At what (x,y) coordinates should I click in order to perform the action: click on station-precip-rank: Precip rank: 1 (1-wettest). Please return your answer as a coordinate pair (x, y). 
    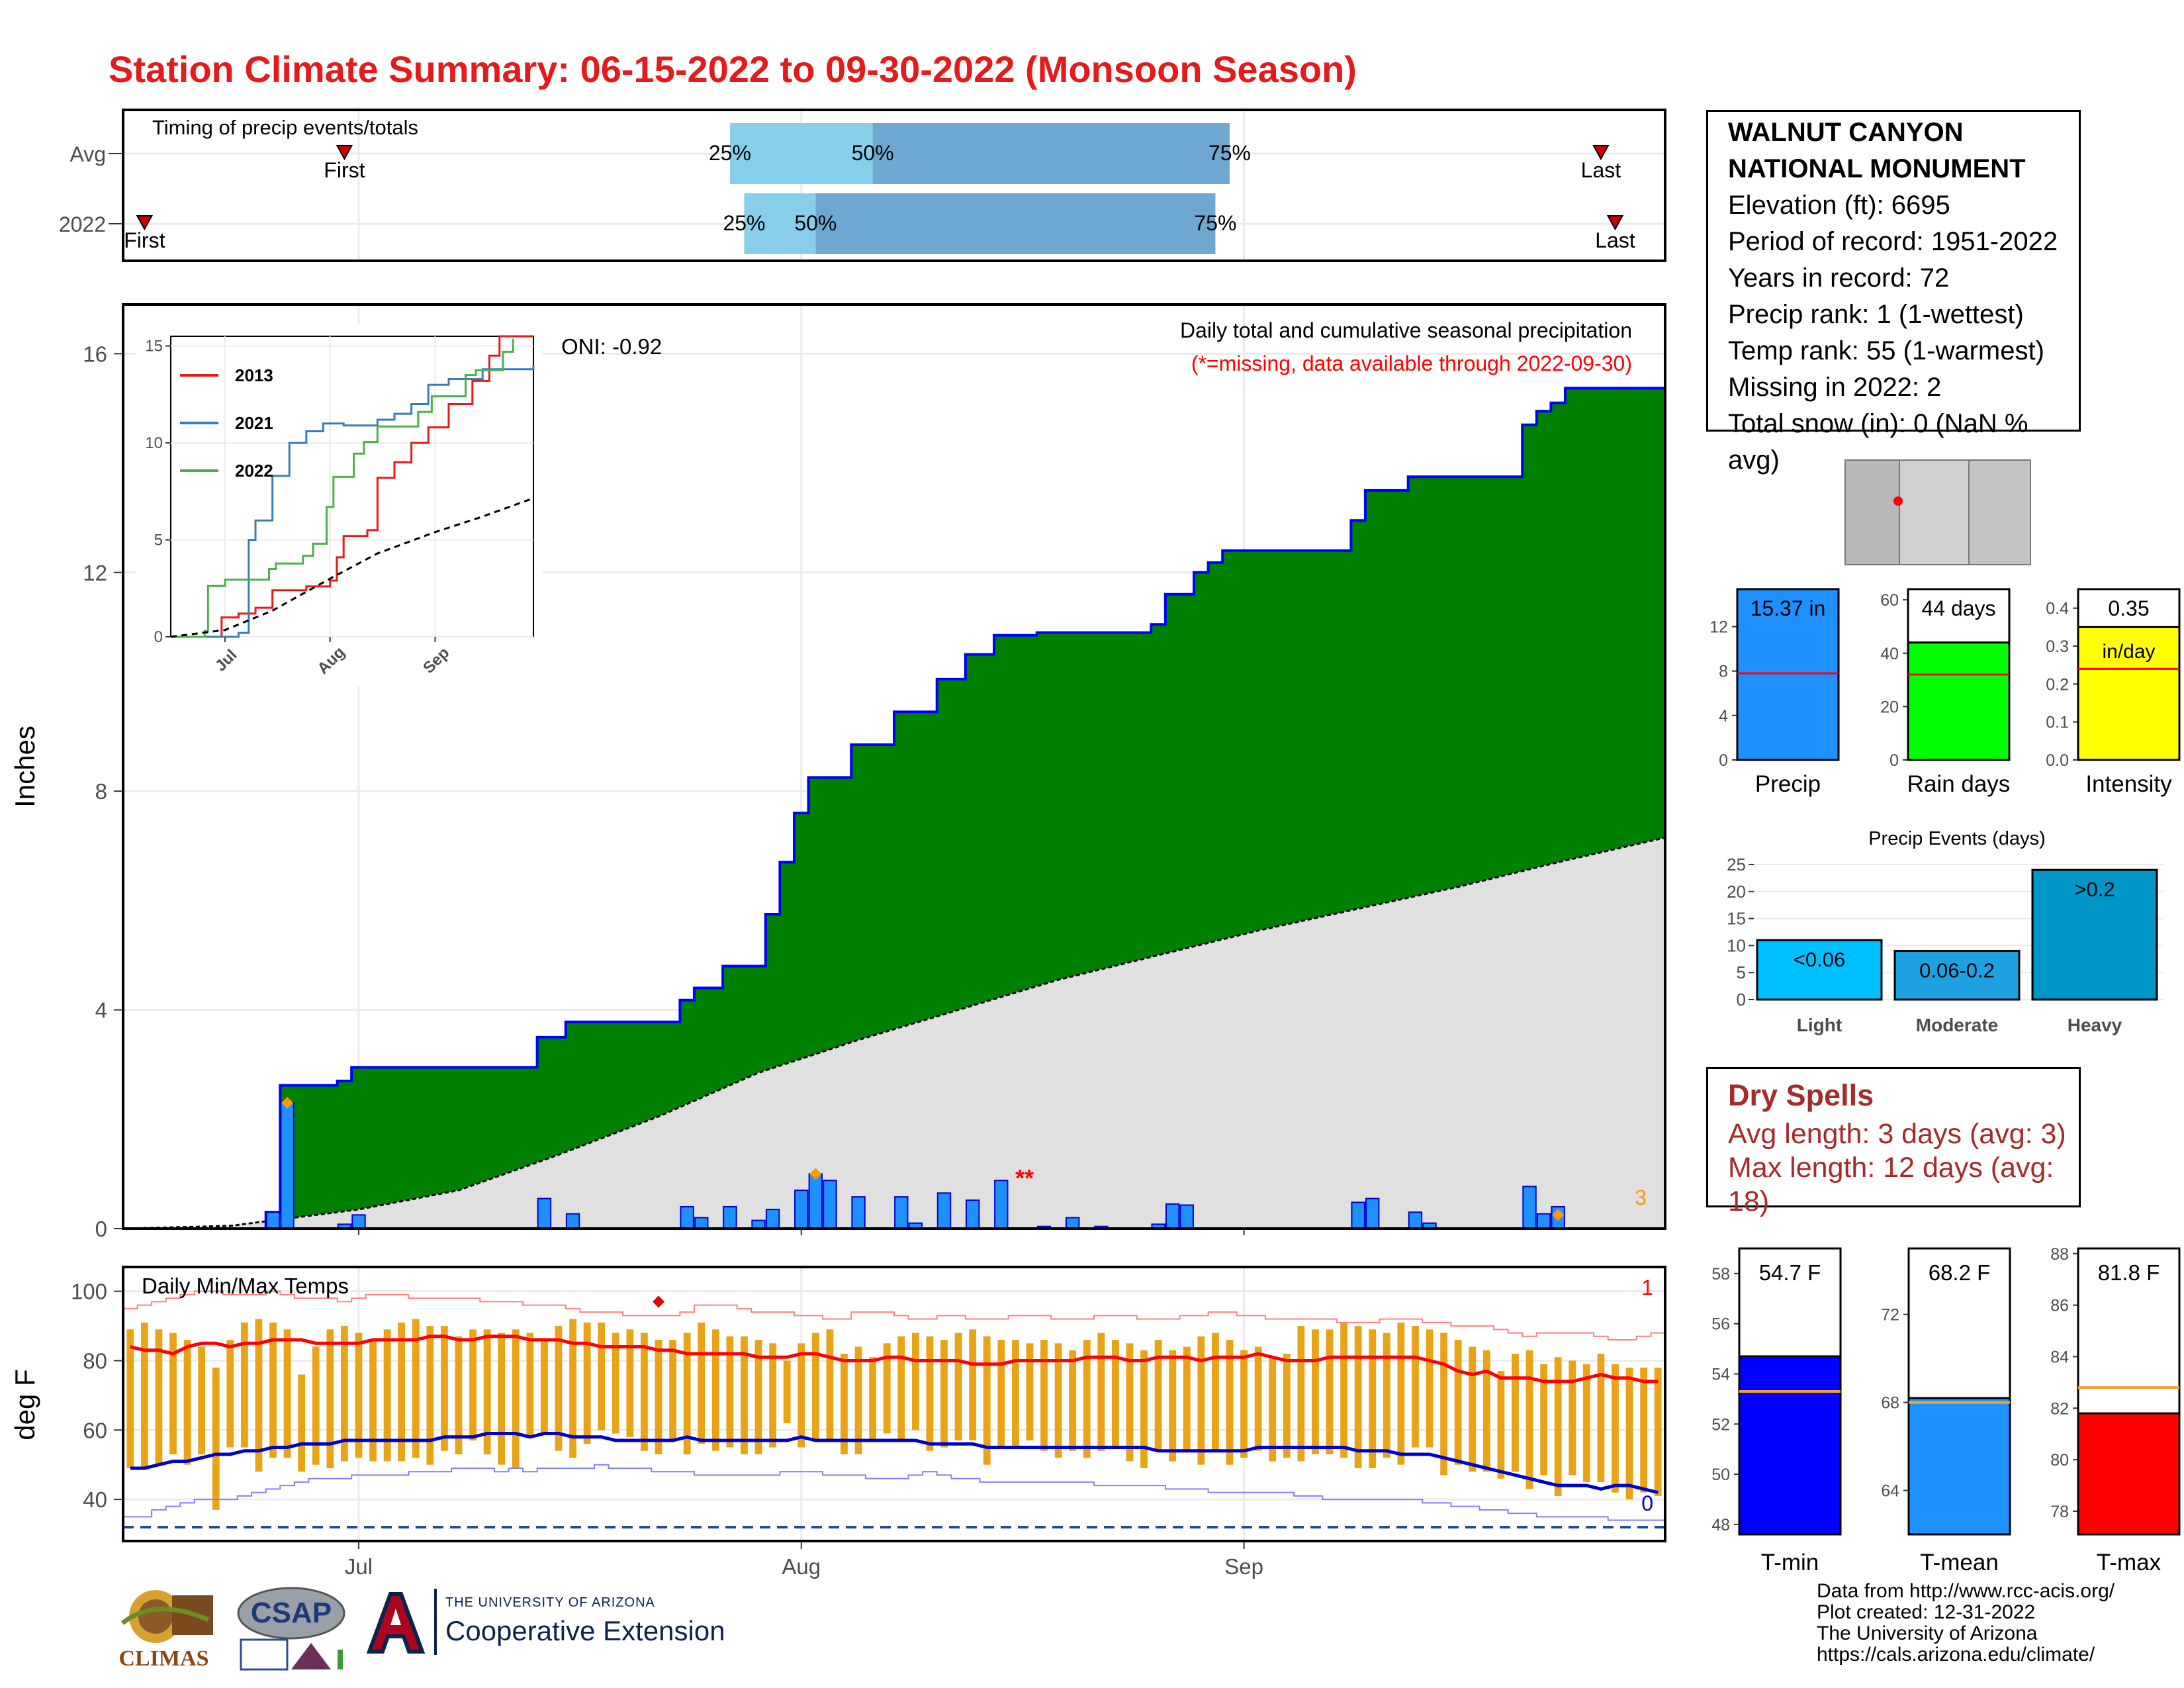
    Looking at the image, I should click on (1876, 314).